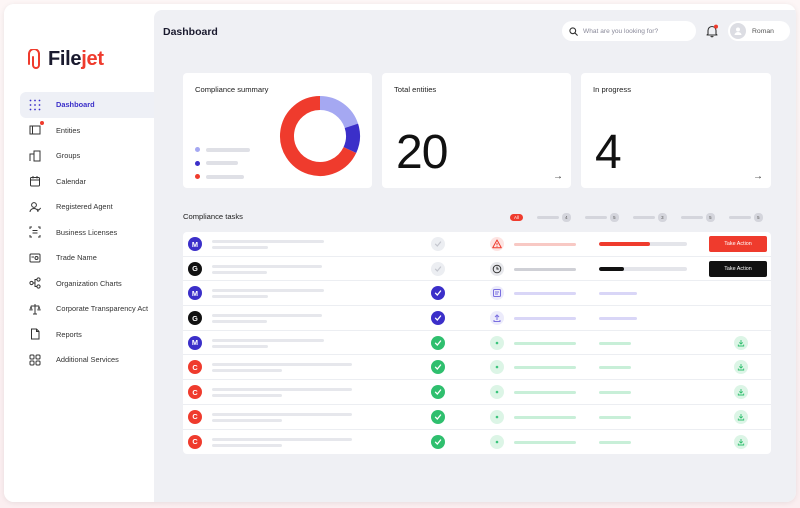 This screenshot has height=508, width=800. I want to click on groups-icon, so click(35, 156).